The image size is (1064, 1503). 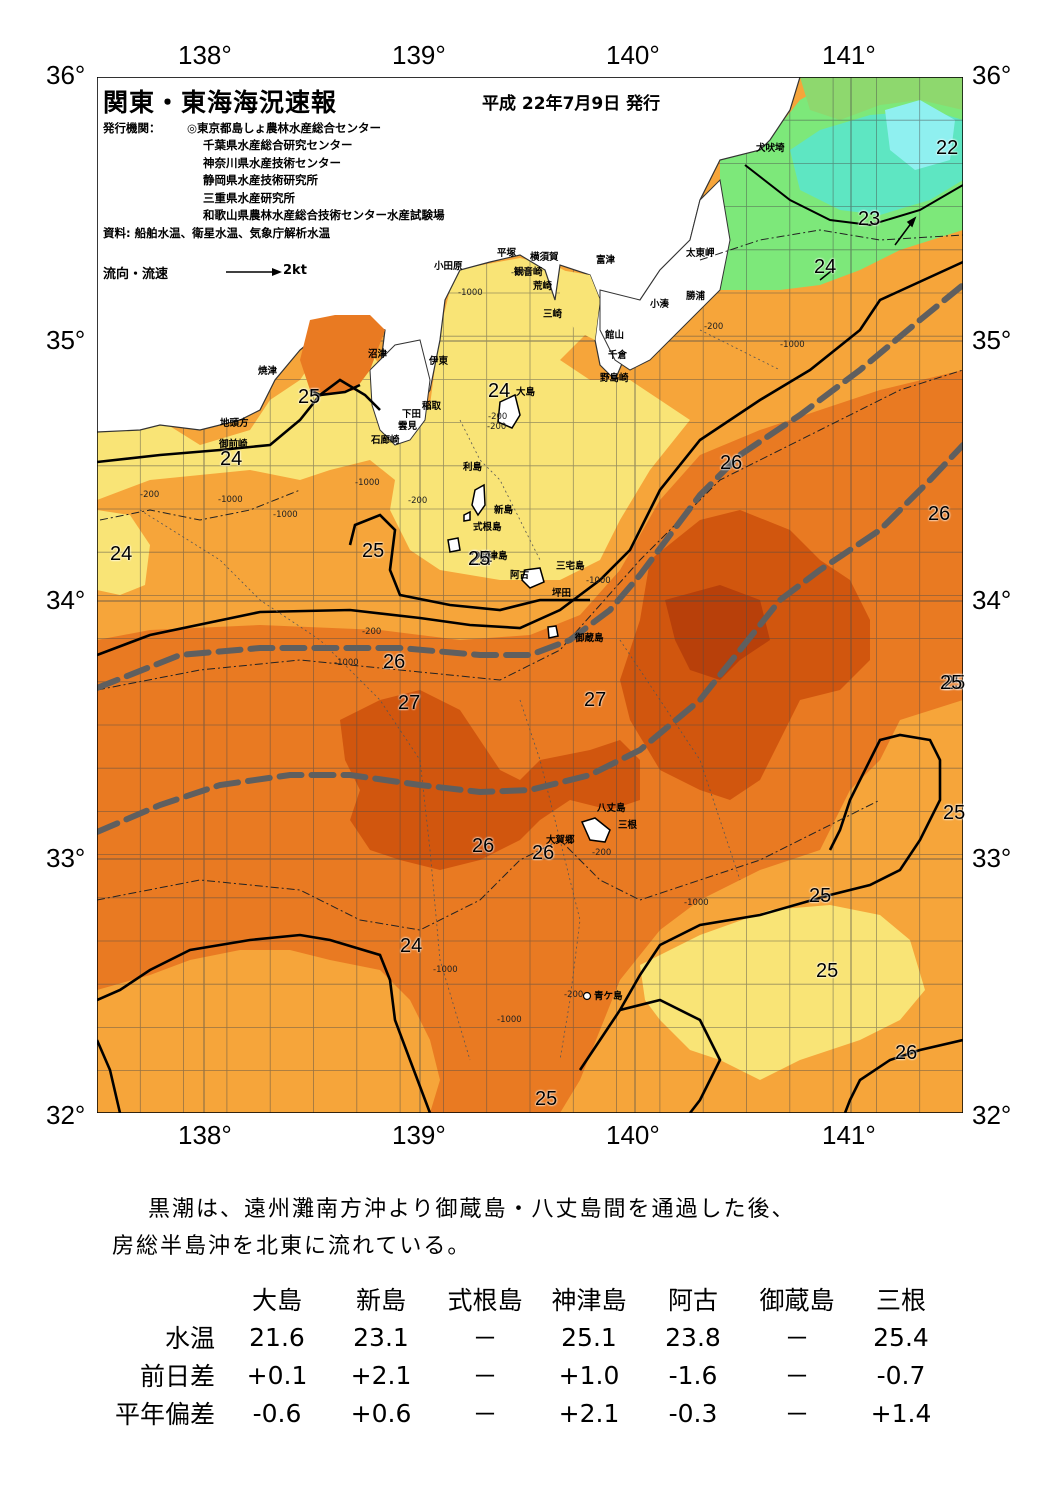 I want to click on place-label: 横須賀, so click(x=544, y=257).